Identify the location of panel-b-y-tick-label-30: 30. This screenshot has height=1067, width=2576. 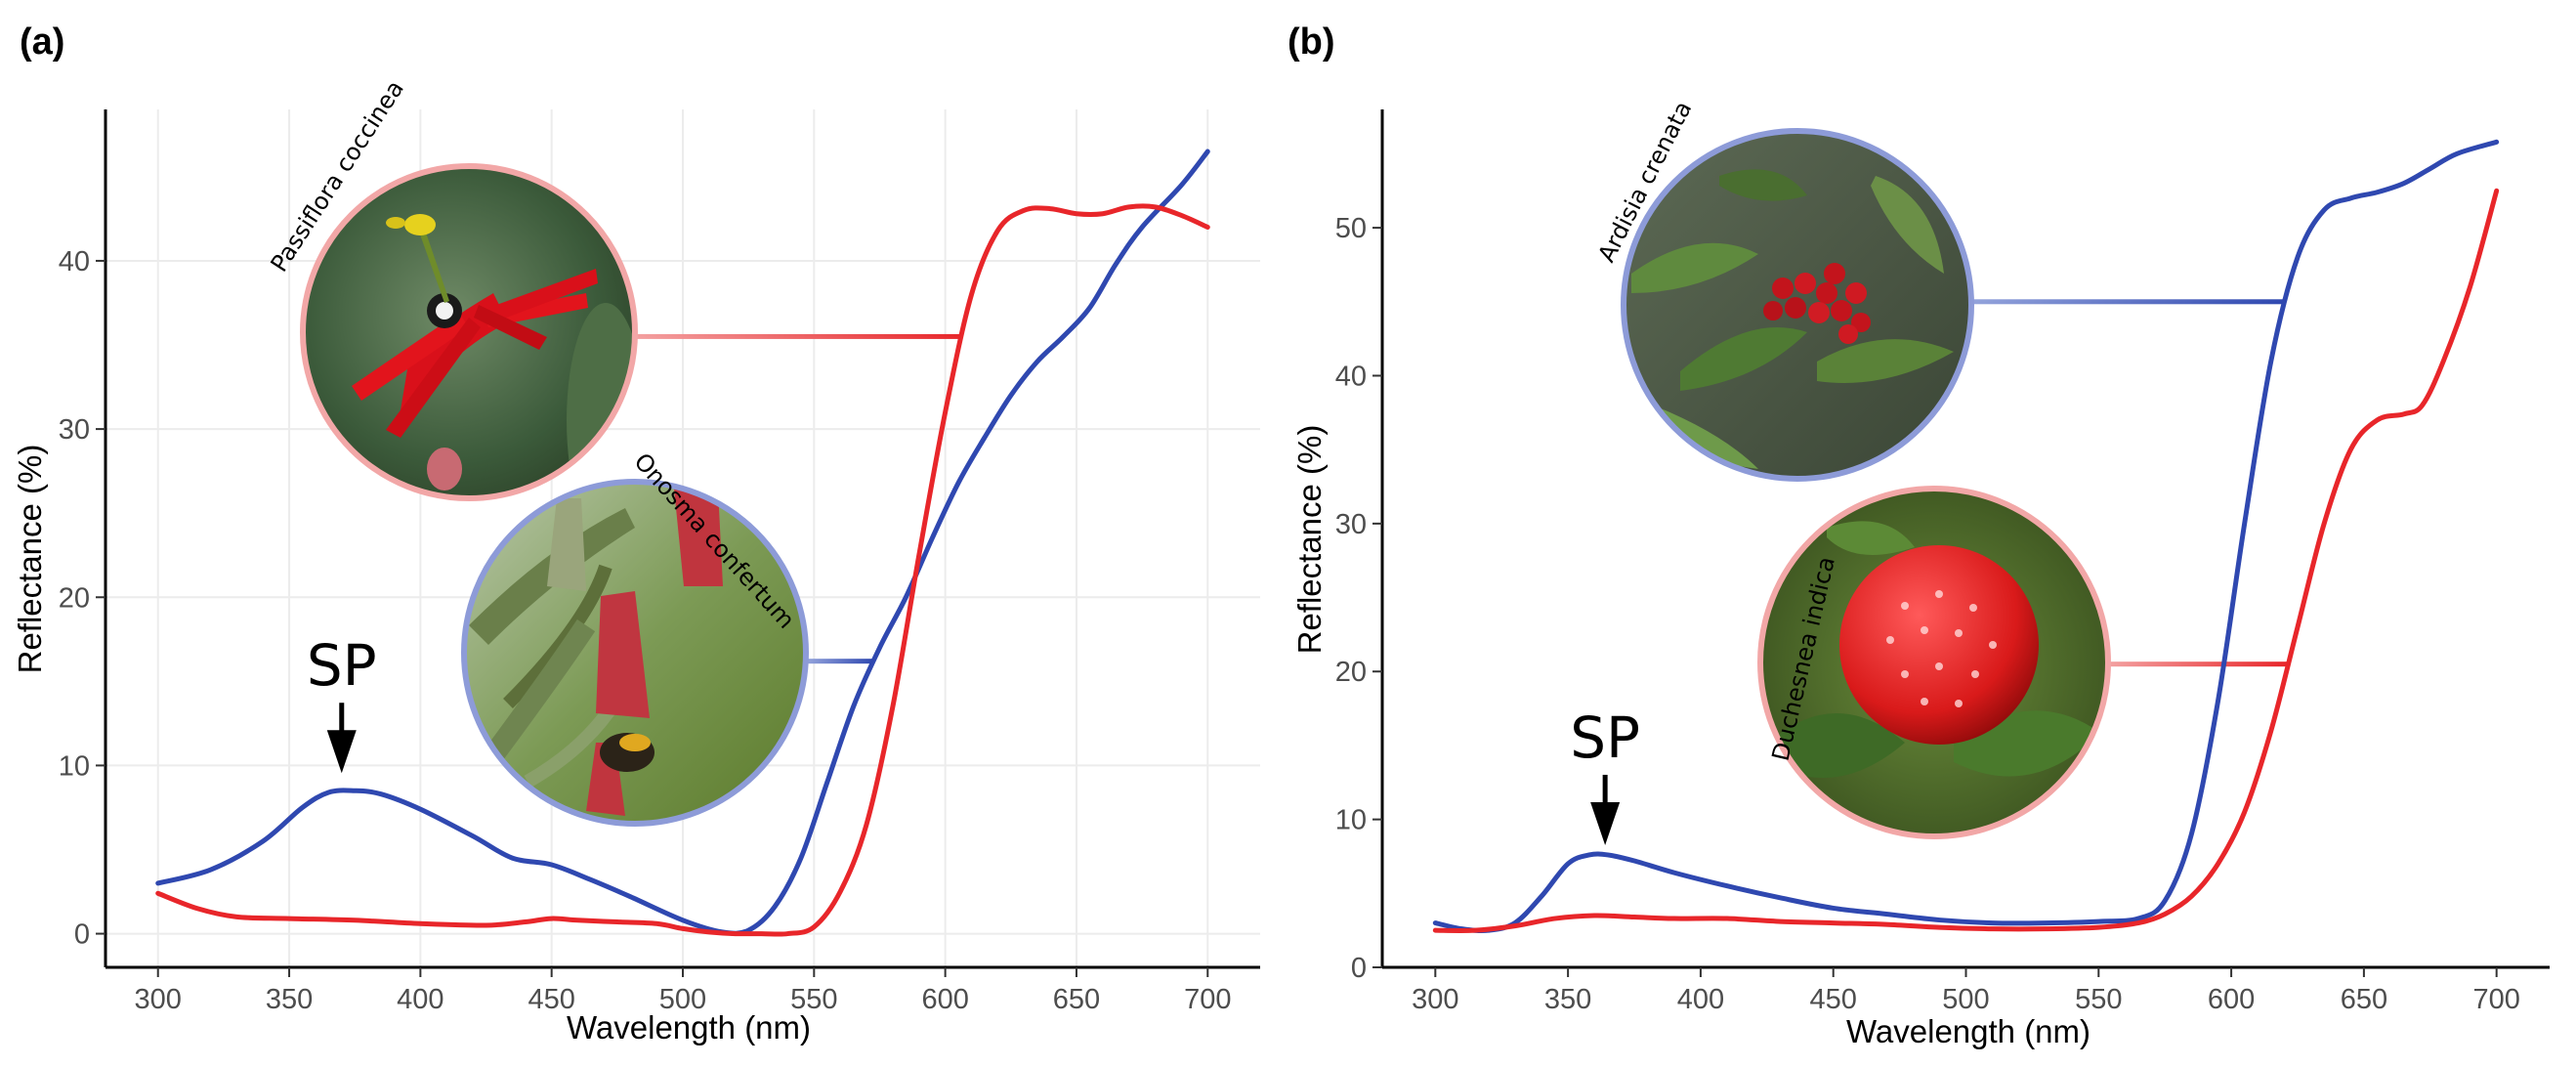
(1351, 524).